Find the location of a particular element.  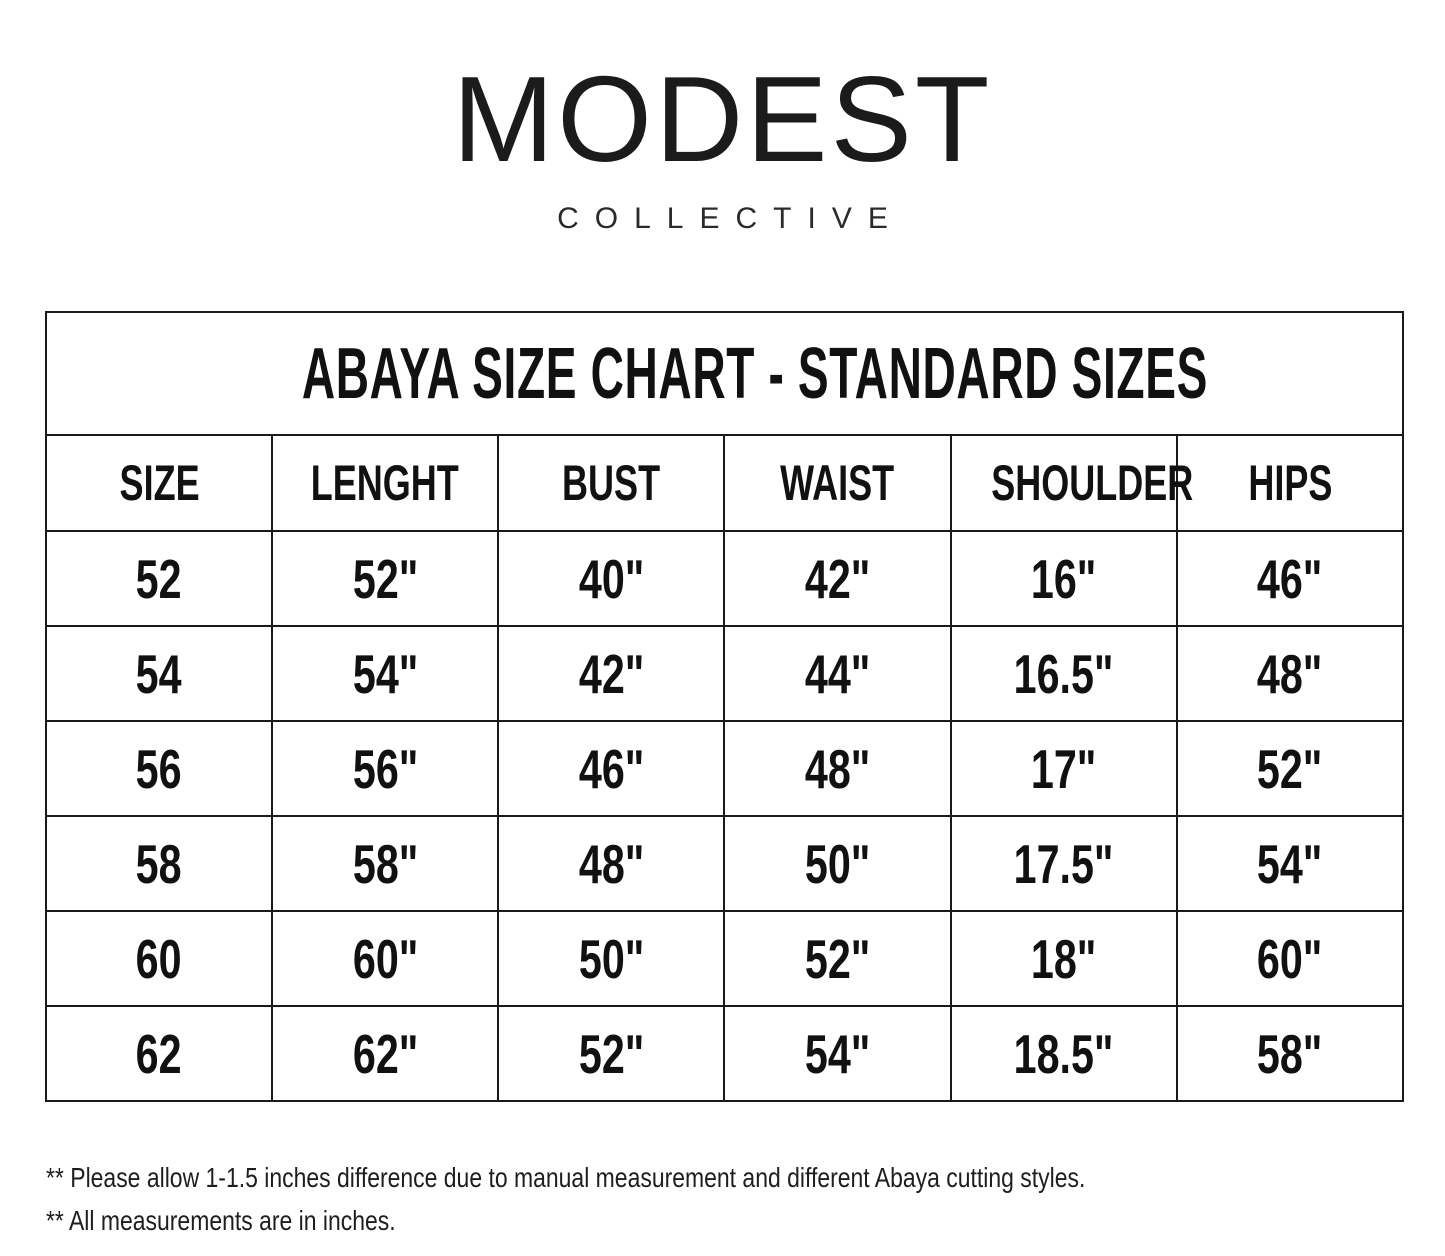

table-cell: 40" is located at coordinates (611, 578).